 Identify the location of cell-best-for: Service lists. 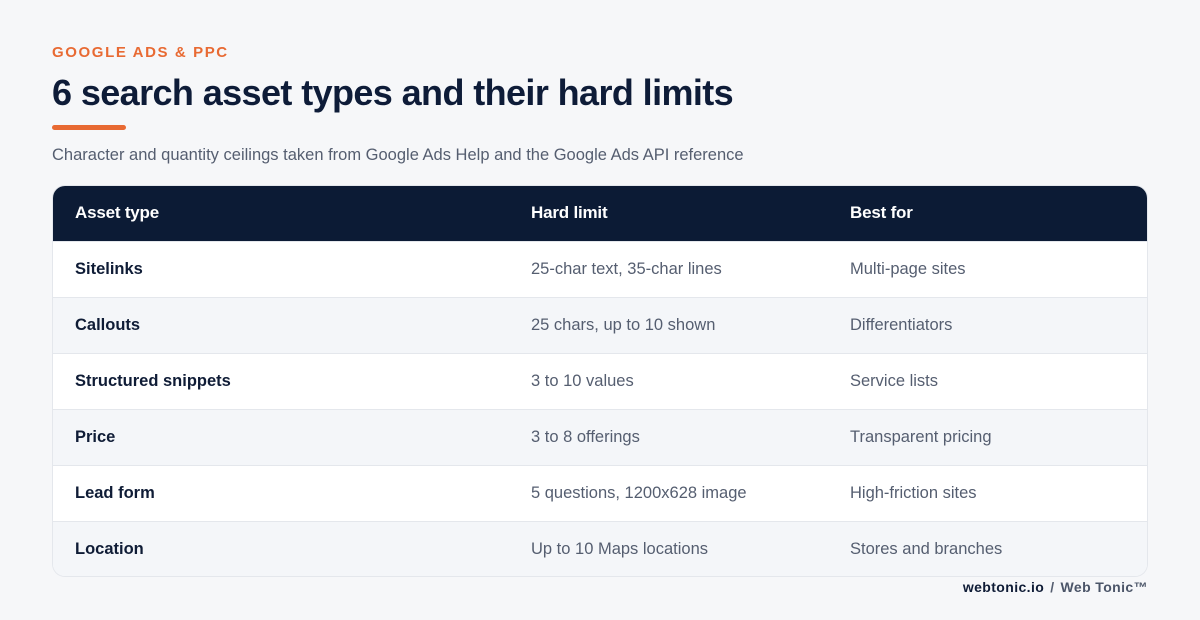
(894, 380).